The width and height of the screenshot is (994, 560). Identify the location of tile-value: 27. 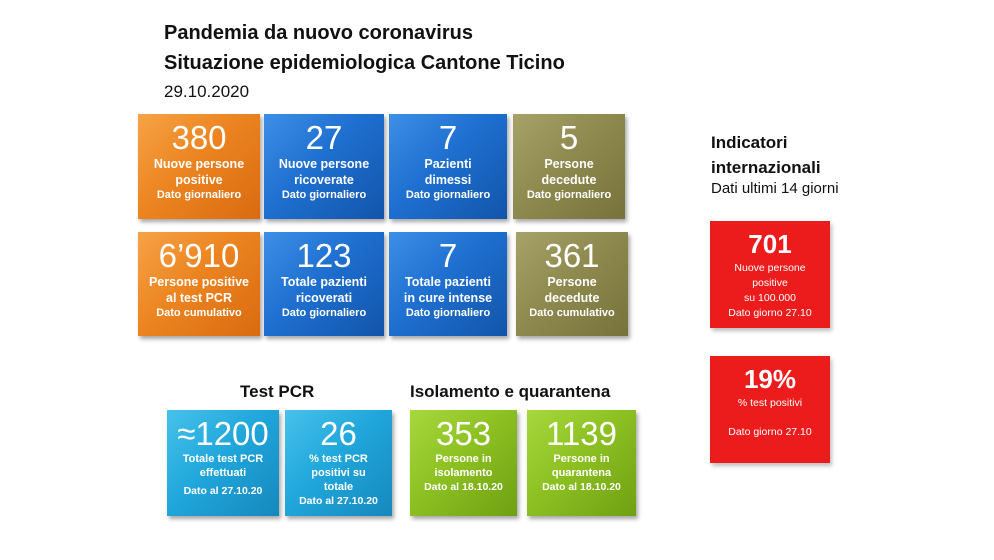
(324, 137).